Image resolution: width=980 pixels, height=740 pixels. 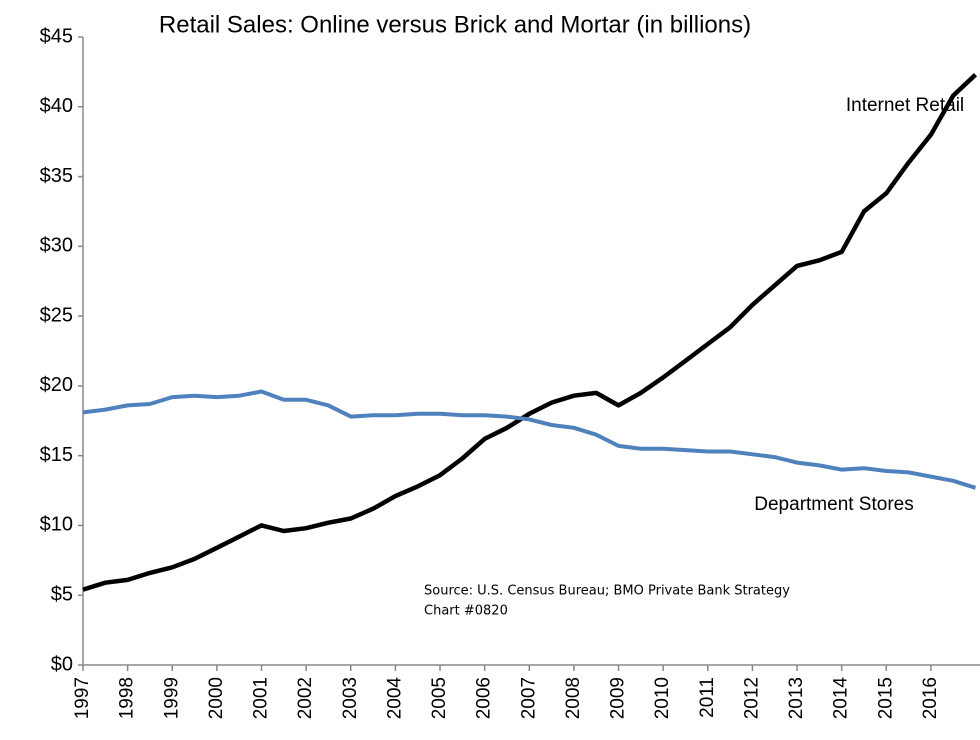 I want to click on series-line, so click(x=529, y=439).